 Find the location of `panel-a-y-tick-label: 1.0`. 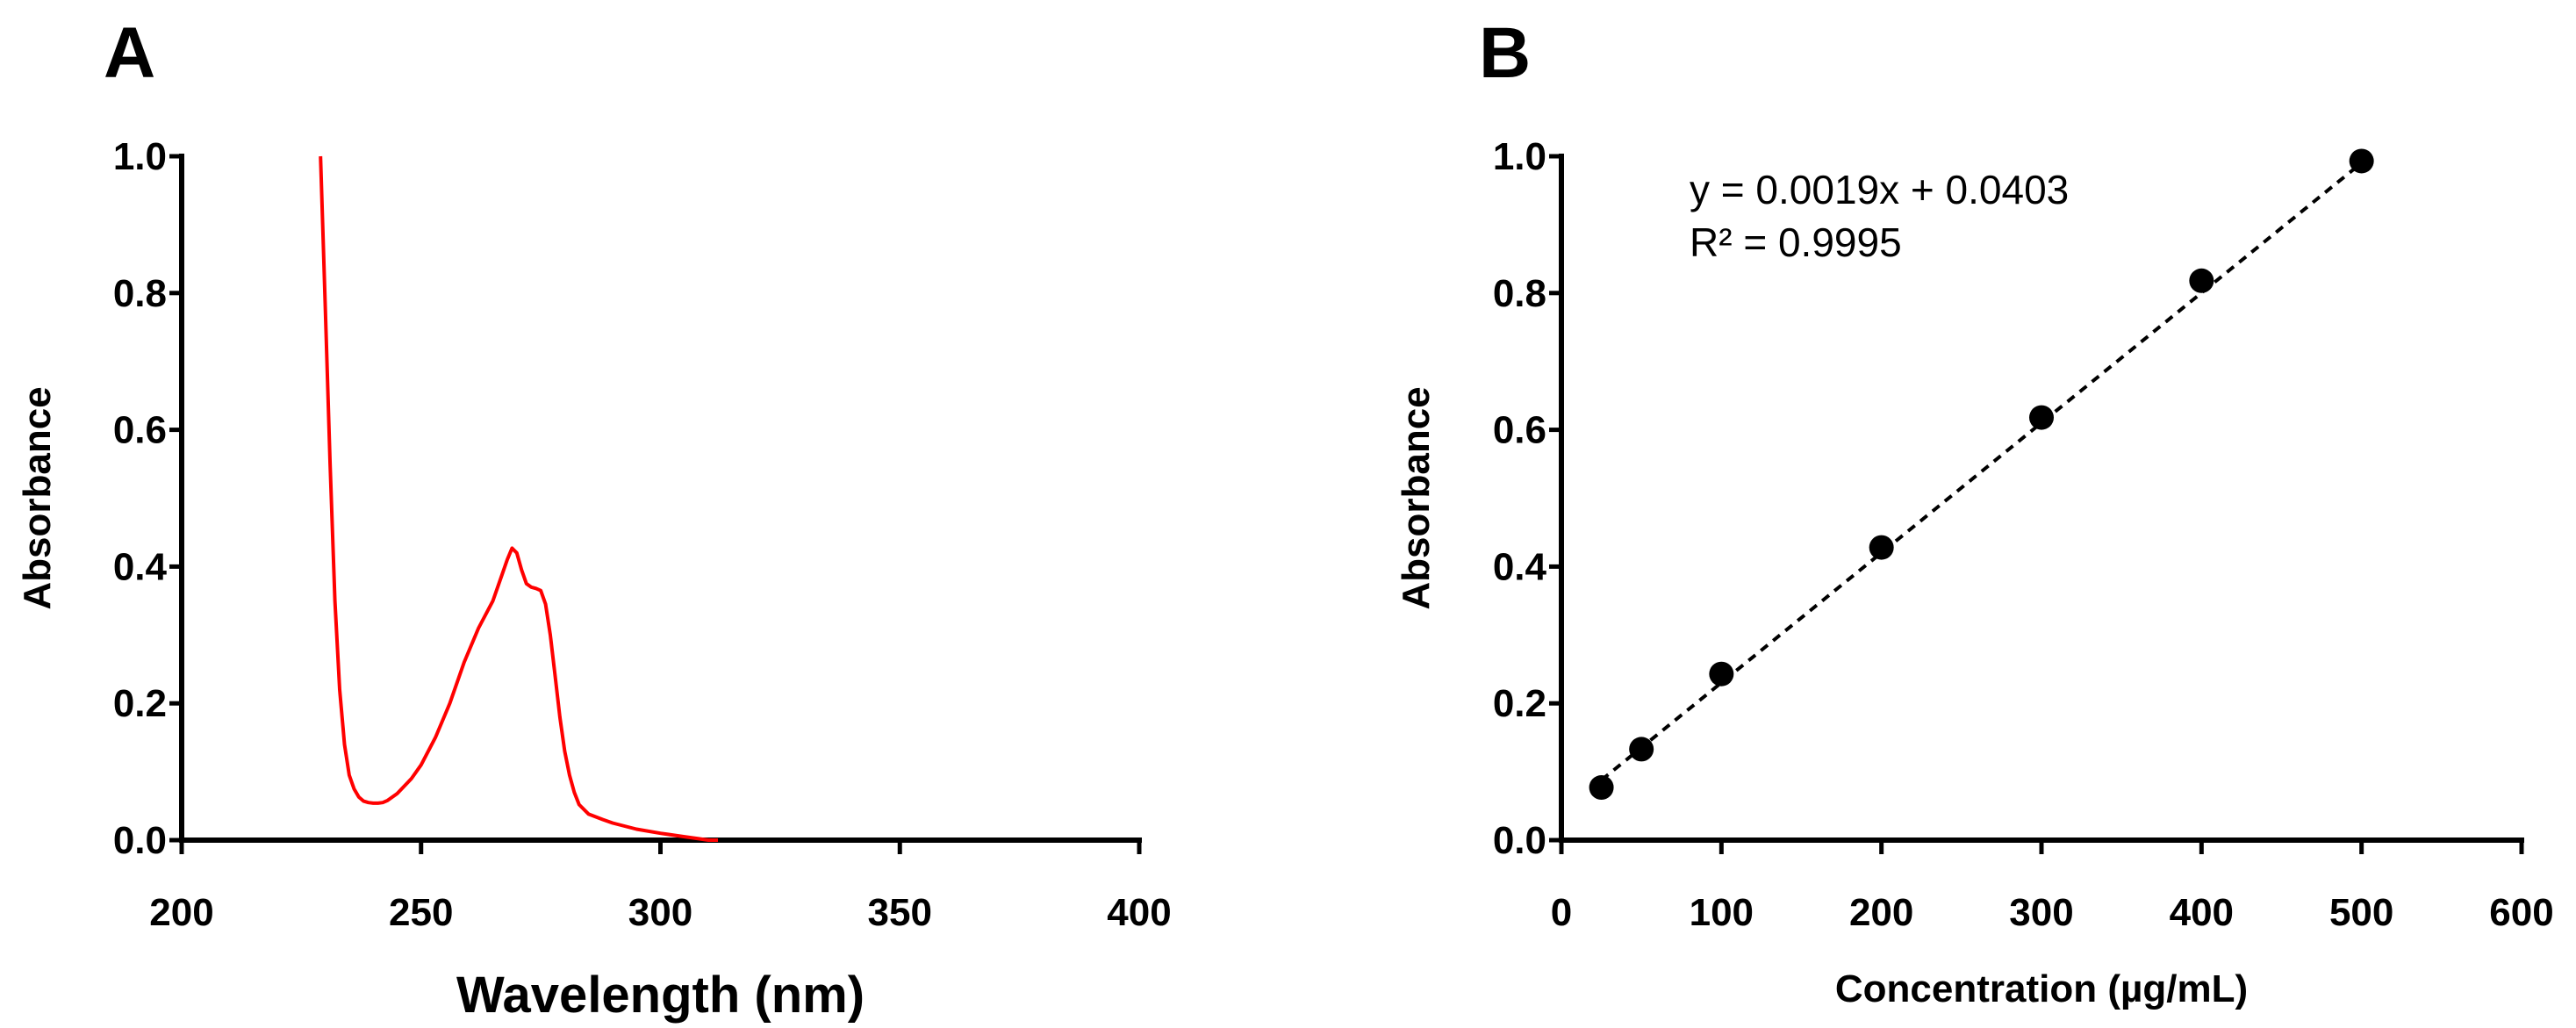

panel-a-y-tick-label: 1.0 is located at coordinates (140, 156).